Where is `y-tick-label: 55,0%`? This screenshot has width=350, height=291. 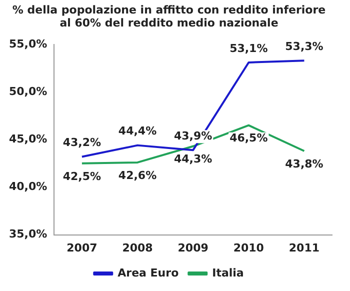
y-tick-label: 55,0% is located at coordinates (28, 43).